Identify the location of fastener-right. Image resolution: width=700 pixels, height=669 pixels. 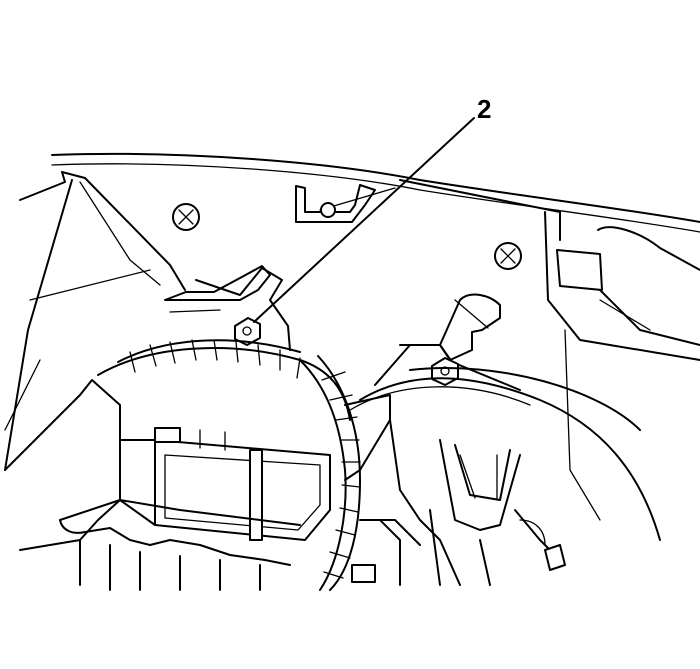
(508, 256).